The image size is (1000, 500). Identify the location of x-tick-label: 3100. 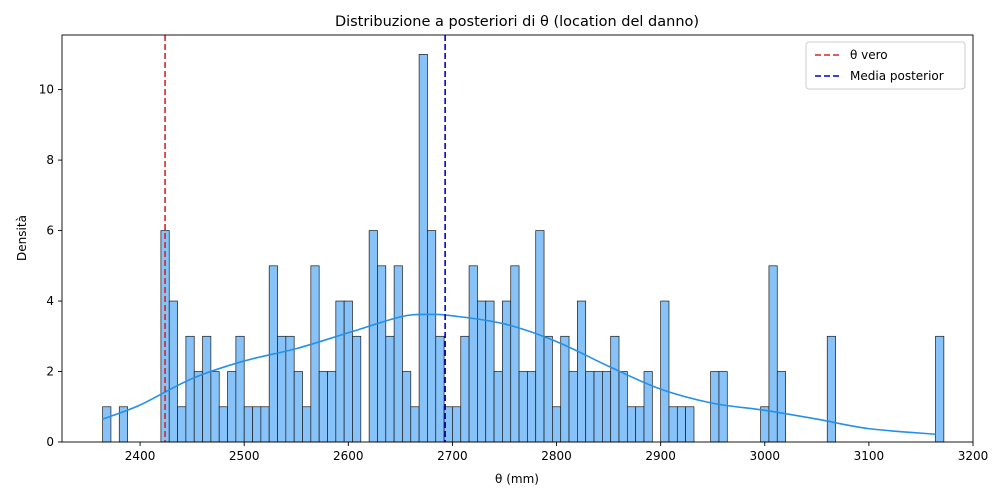
(869, 456).